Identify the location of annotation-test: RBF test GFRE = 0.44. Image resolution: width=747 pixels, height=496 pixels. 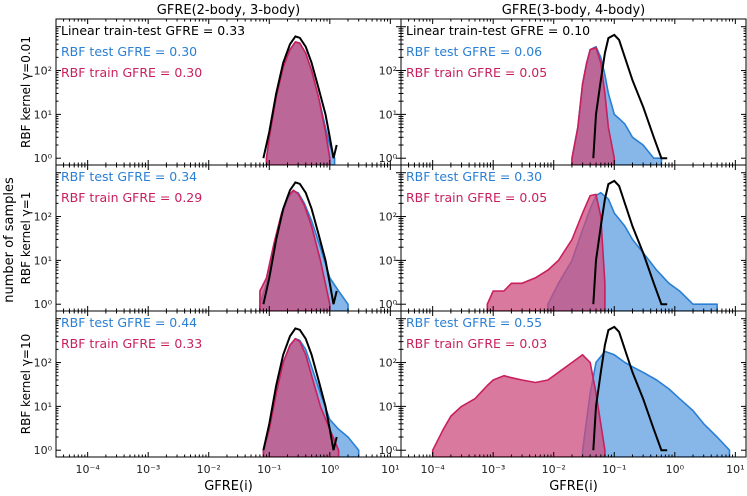
(129, 322).